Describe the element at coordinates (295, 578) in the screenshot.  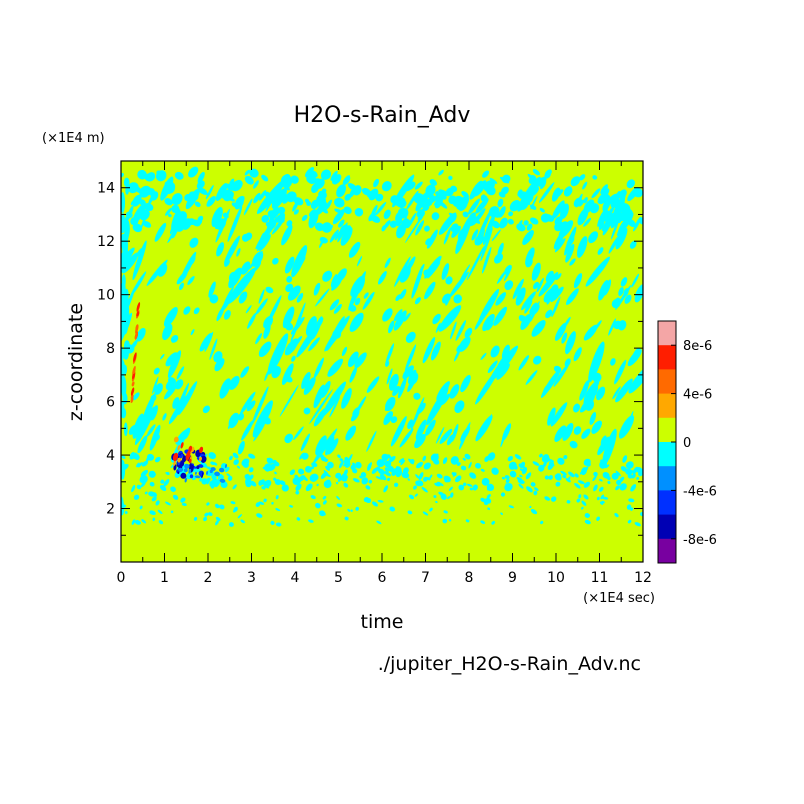
I see `x-tick-label-4: 4` at that location.